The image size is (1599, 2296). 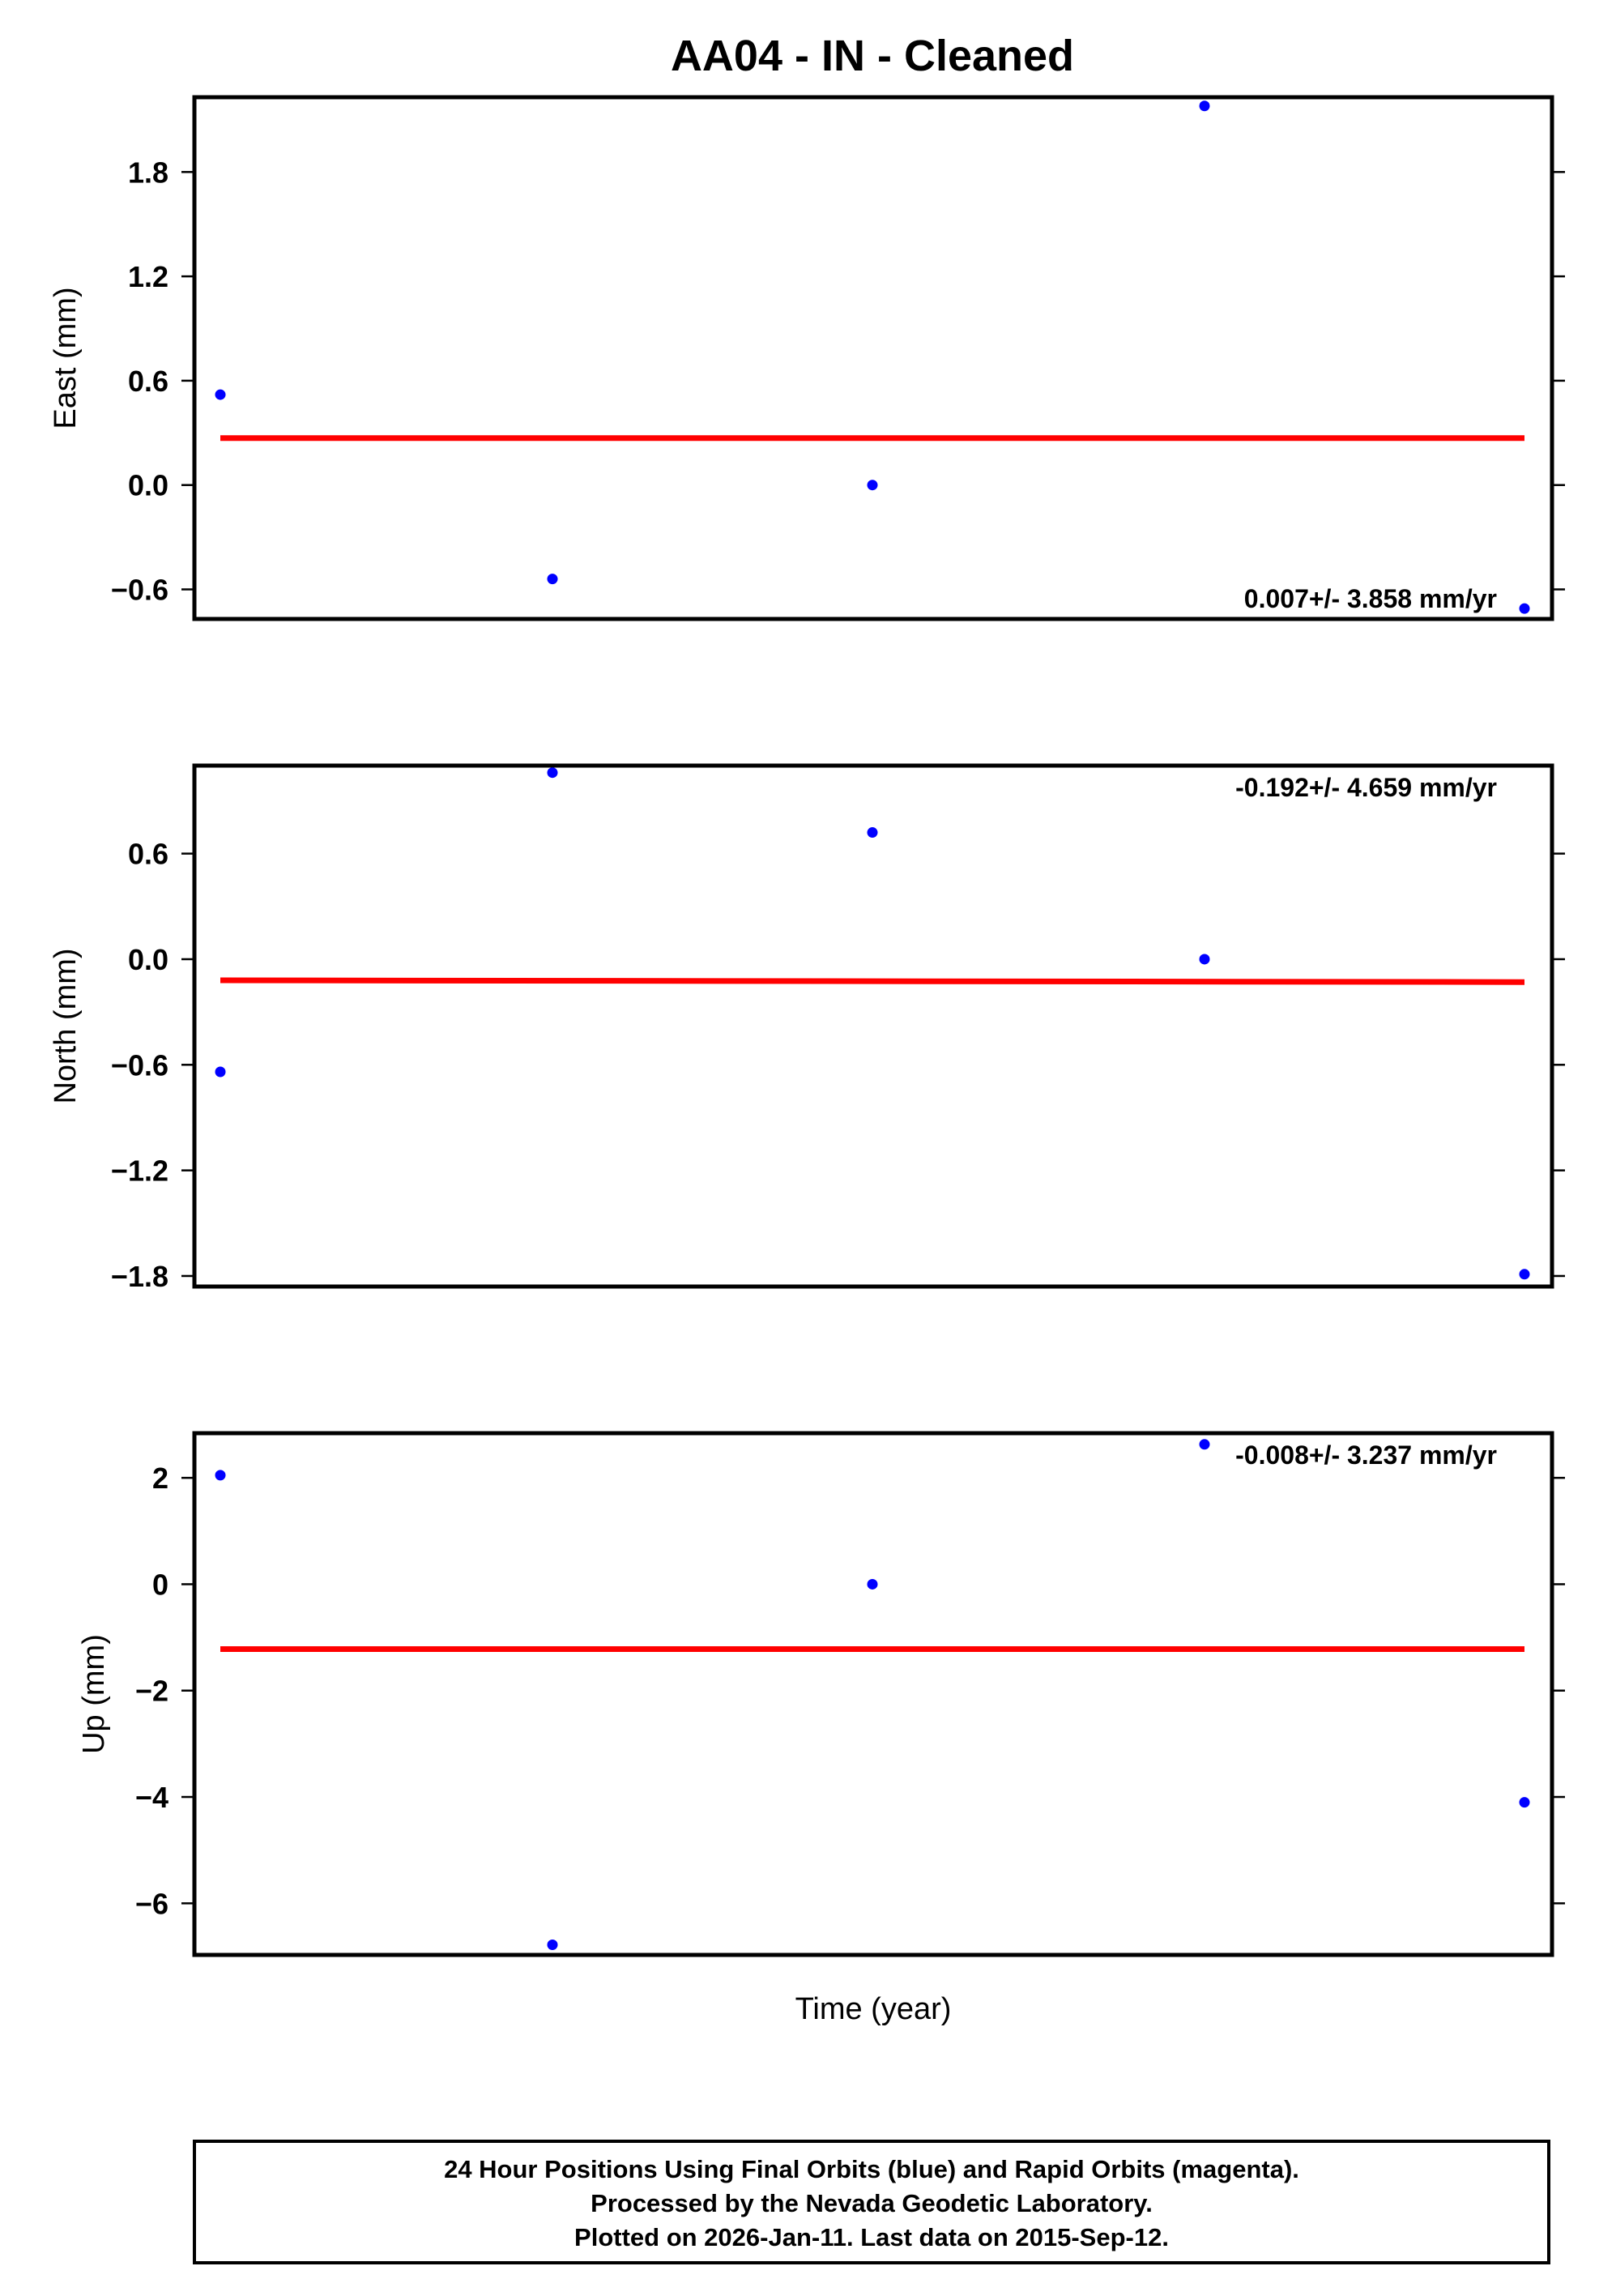 What do you see at coordinates (94, 1694) in the screenshot?
I see `y-axis-label: Up (mm)` at bounding box center [94, 1694].